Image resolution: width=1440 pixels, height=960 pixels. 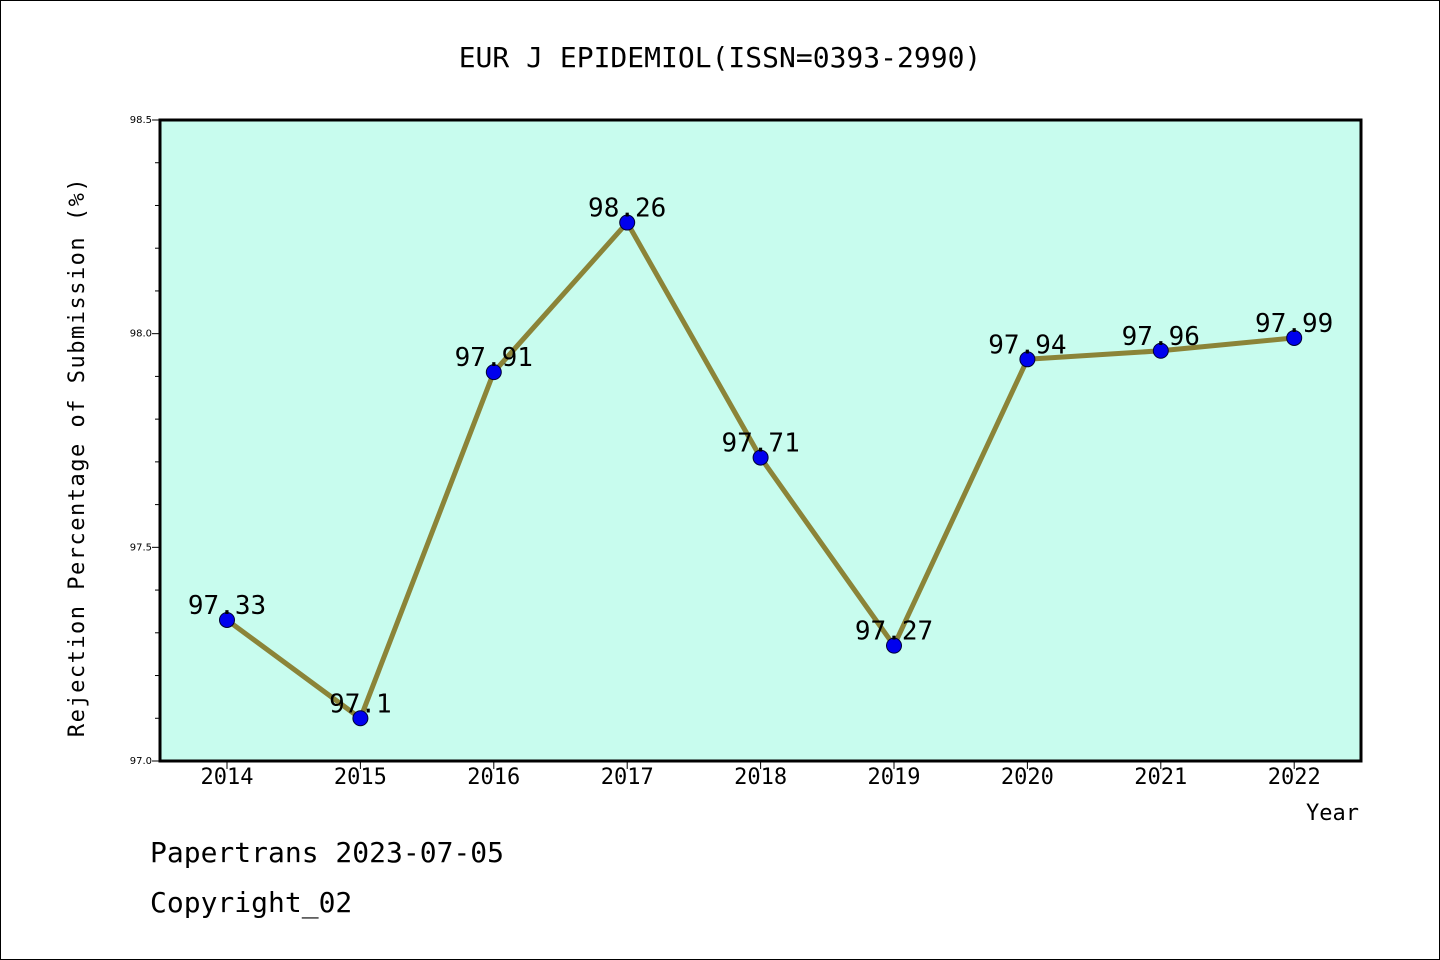 What do you see at coordinates (360, 704) in the screenshot?
I see `data-label: 97.1` at bounding box center [360, 704].